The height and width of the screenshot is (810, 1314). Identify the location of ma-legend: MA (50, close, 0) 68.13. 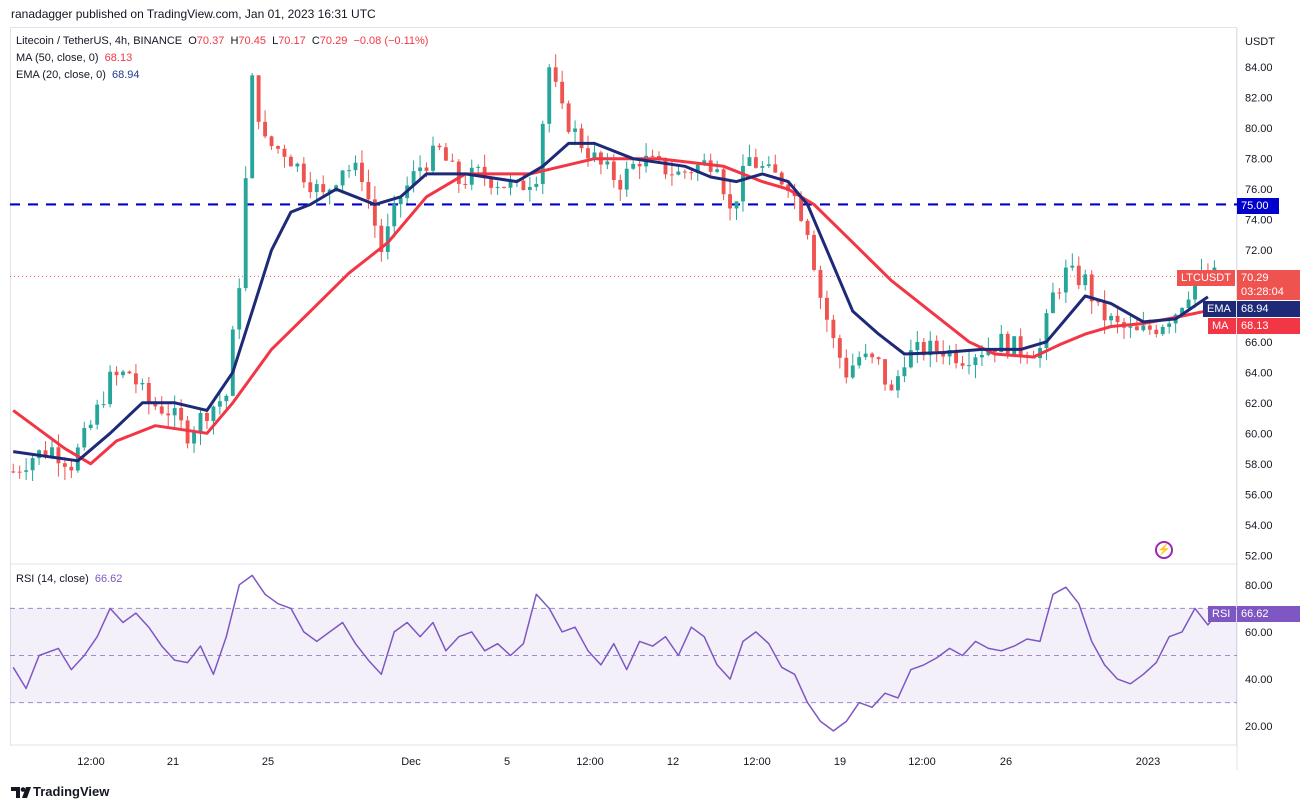
(74, 58).